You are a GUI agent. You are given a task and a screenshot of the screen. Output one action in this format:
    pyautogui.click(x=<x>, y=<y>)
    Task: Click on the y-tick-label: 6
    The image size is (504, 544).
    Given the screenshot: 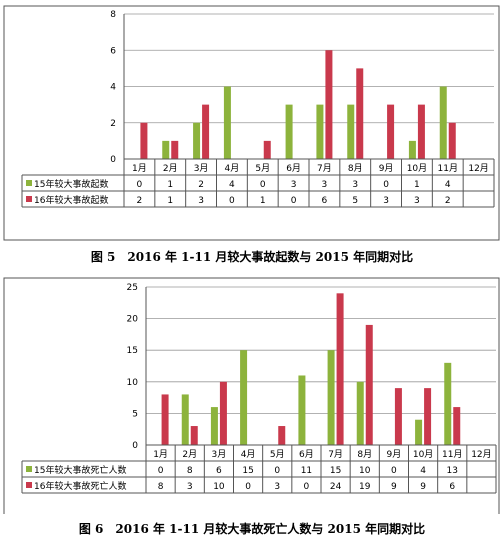 What is the action you would take?
    pyautogui.click(x=113, y=51)
    